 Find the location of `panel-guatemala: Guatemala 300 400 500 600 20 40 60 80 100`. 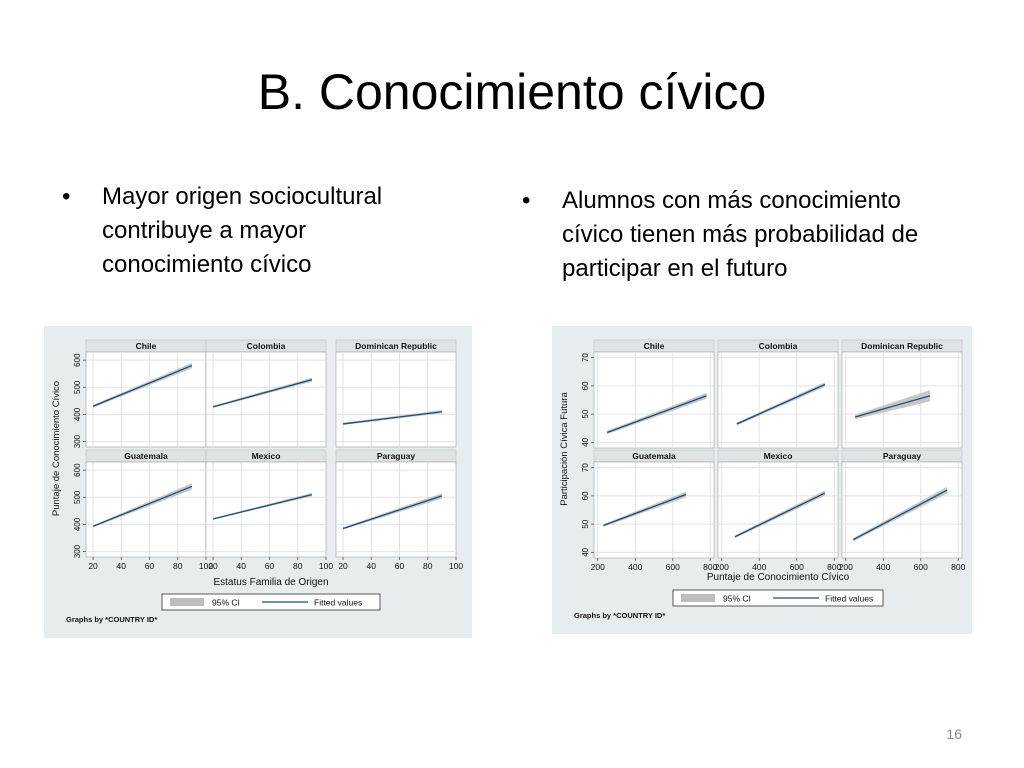

panel-guatemala: Guatemala 300 400 500 600 20 40 60 80 100 is located at coordinates (143, 510).